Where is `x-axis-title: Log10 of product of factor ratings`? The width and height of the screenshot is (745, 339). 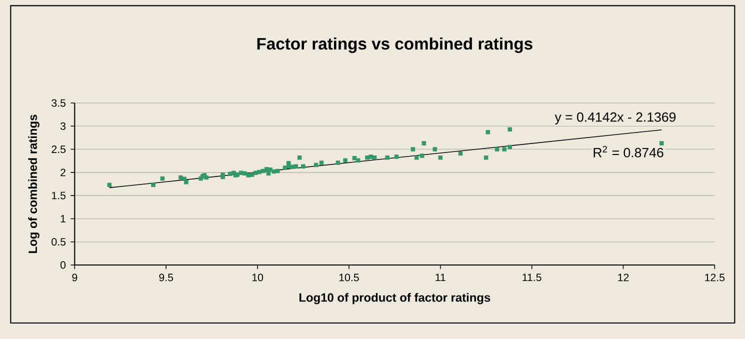 x-axis-title: Log10 of product of factor ratings is located at coordinates (394, 298).